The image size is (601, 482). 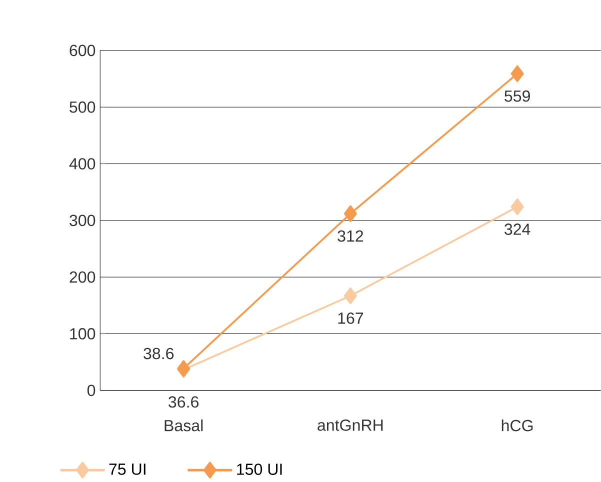 What do you see at coordinates (83, 277) in the screenshot?
I see `y-tick-label: 200` at bounding box center [83, 277].